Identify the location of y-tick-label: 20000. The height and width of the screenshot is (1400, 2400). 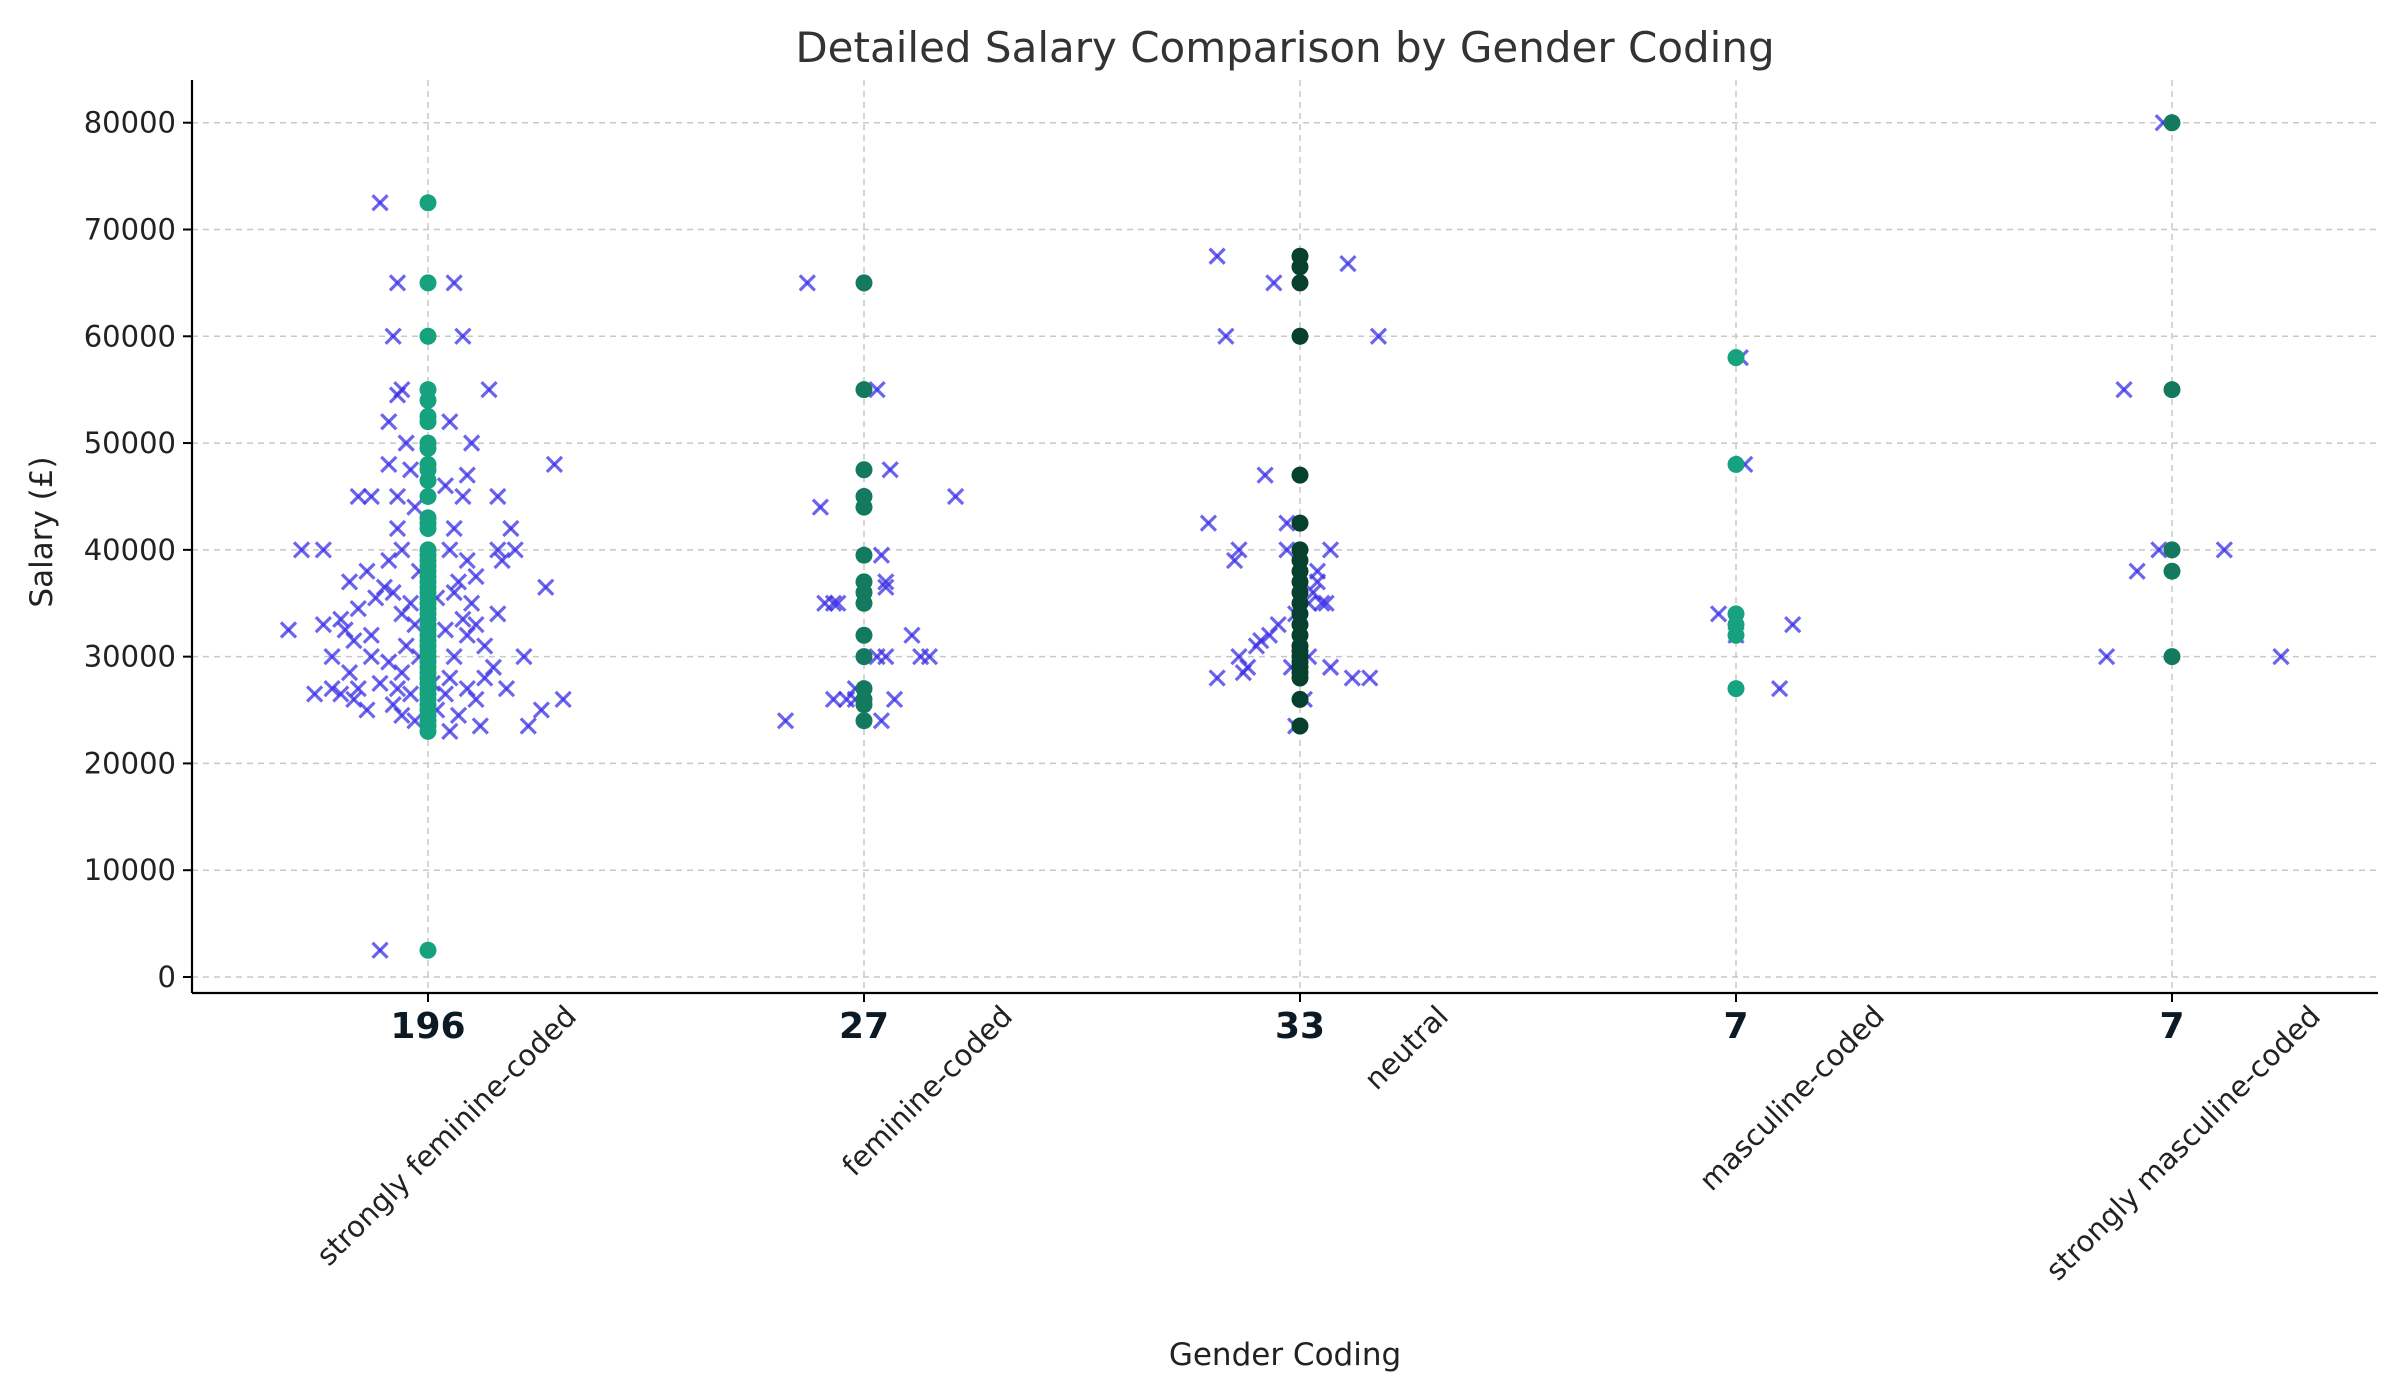
(130, 763).